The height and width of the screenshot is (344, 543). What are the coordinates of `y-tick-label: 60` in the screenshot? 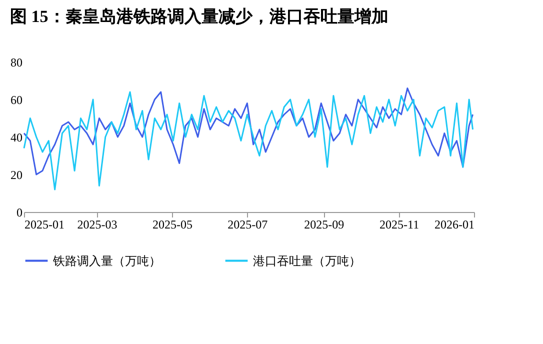 It's located at (16, 100).